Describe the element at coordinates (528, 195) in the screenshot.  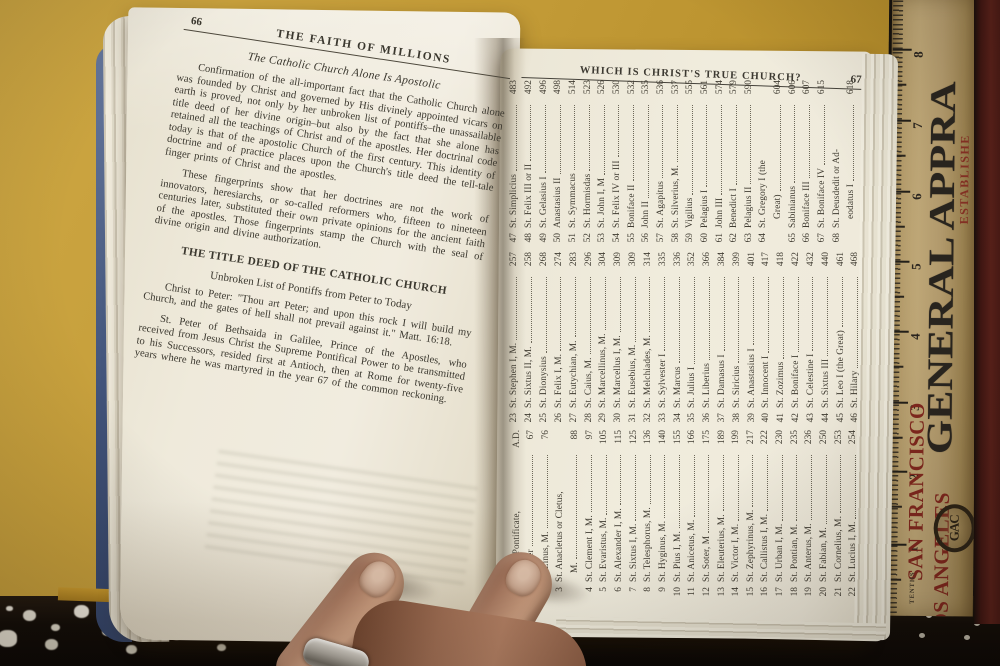
I see `pope-name: St. Felix III or II` at that location.